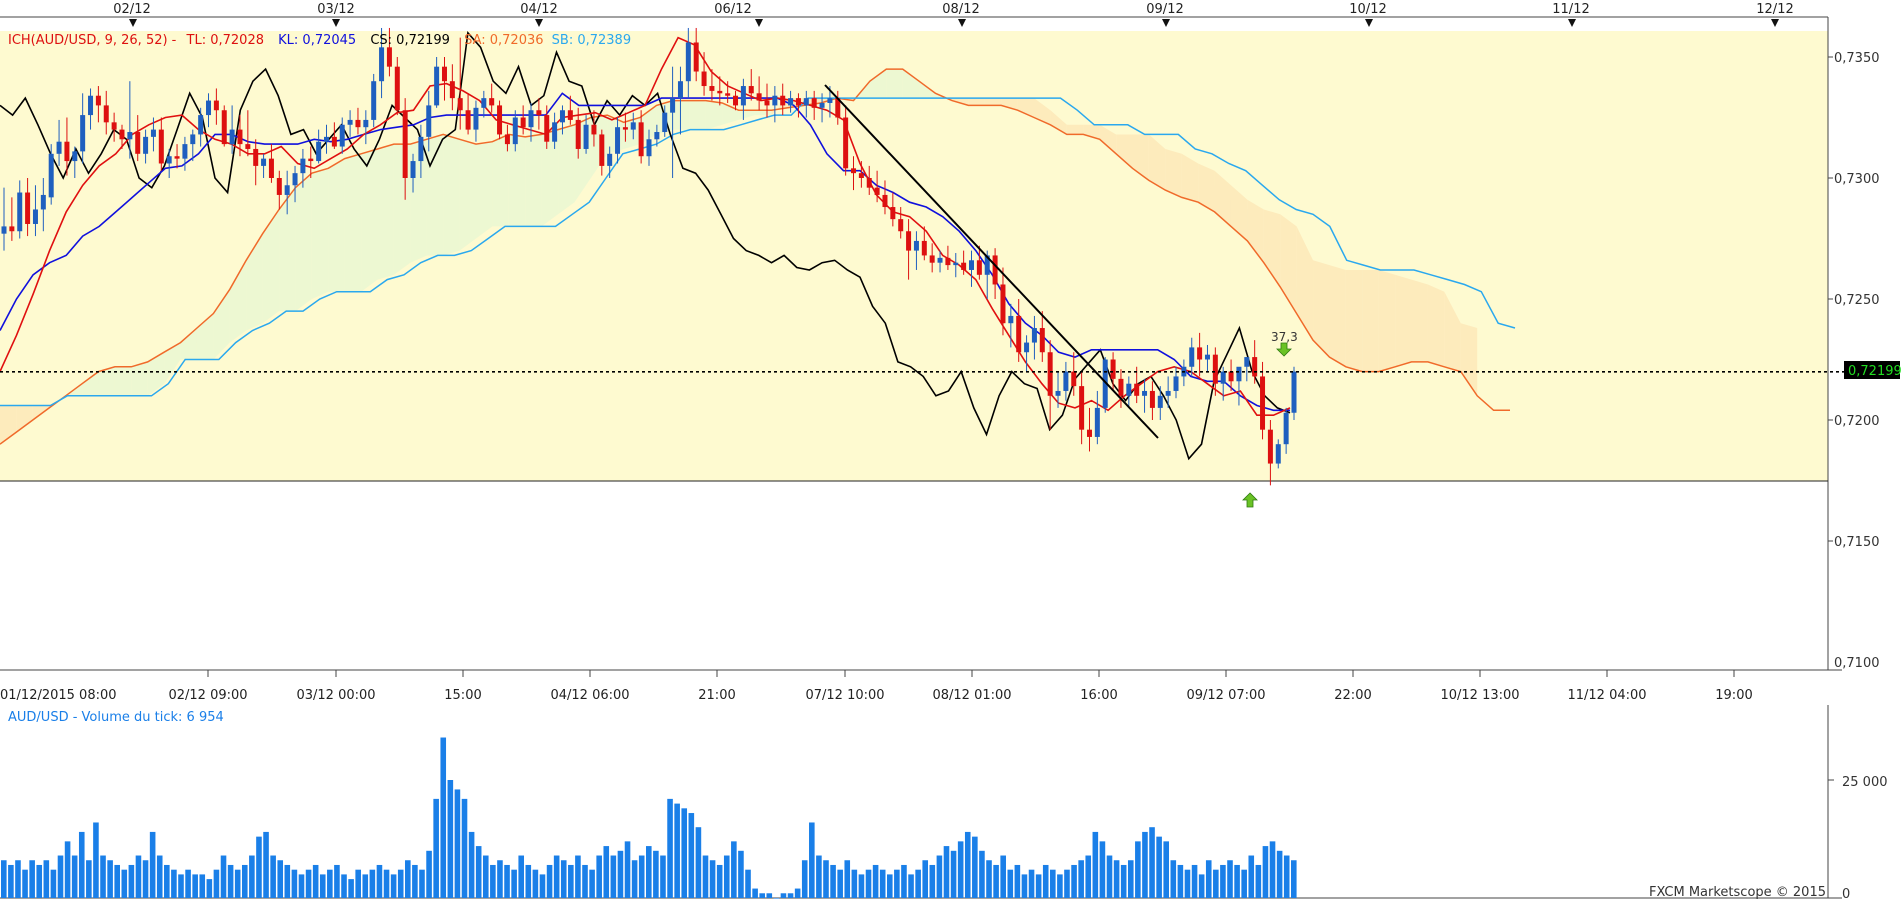 The width and height of the screenshot is (1903, 904). What do you see at coordinates (1225, 695) in the screenshot?
I see `time-tick-label: 09/12 07:00` at bounding box center [1225, 695].